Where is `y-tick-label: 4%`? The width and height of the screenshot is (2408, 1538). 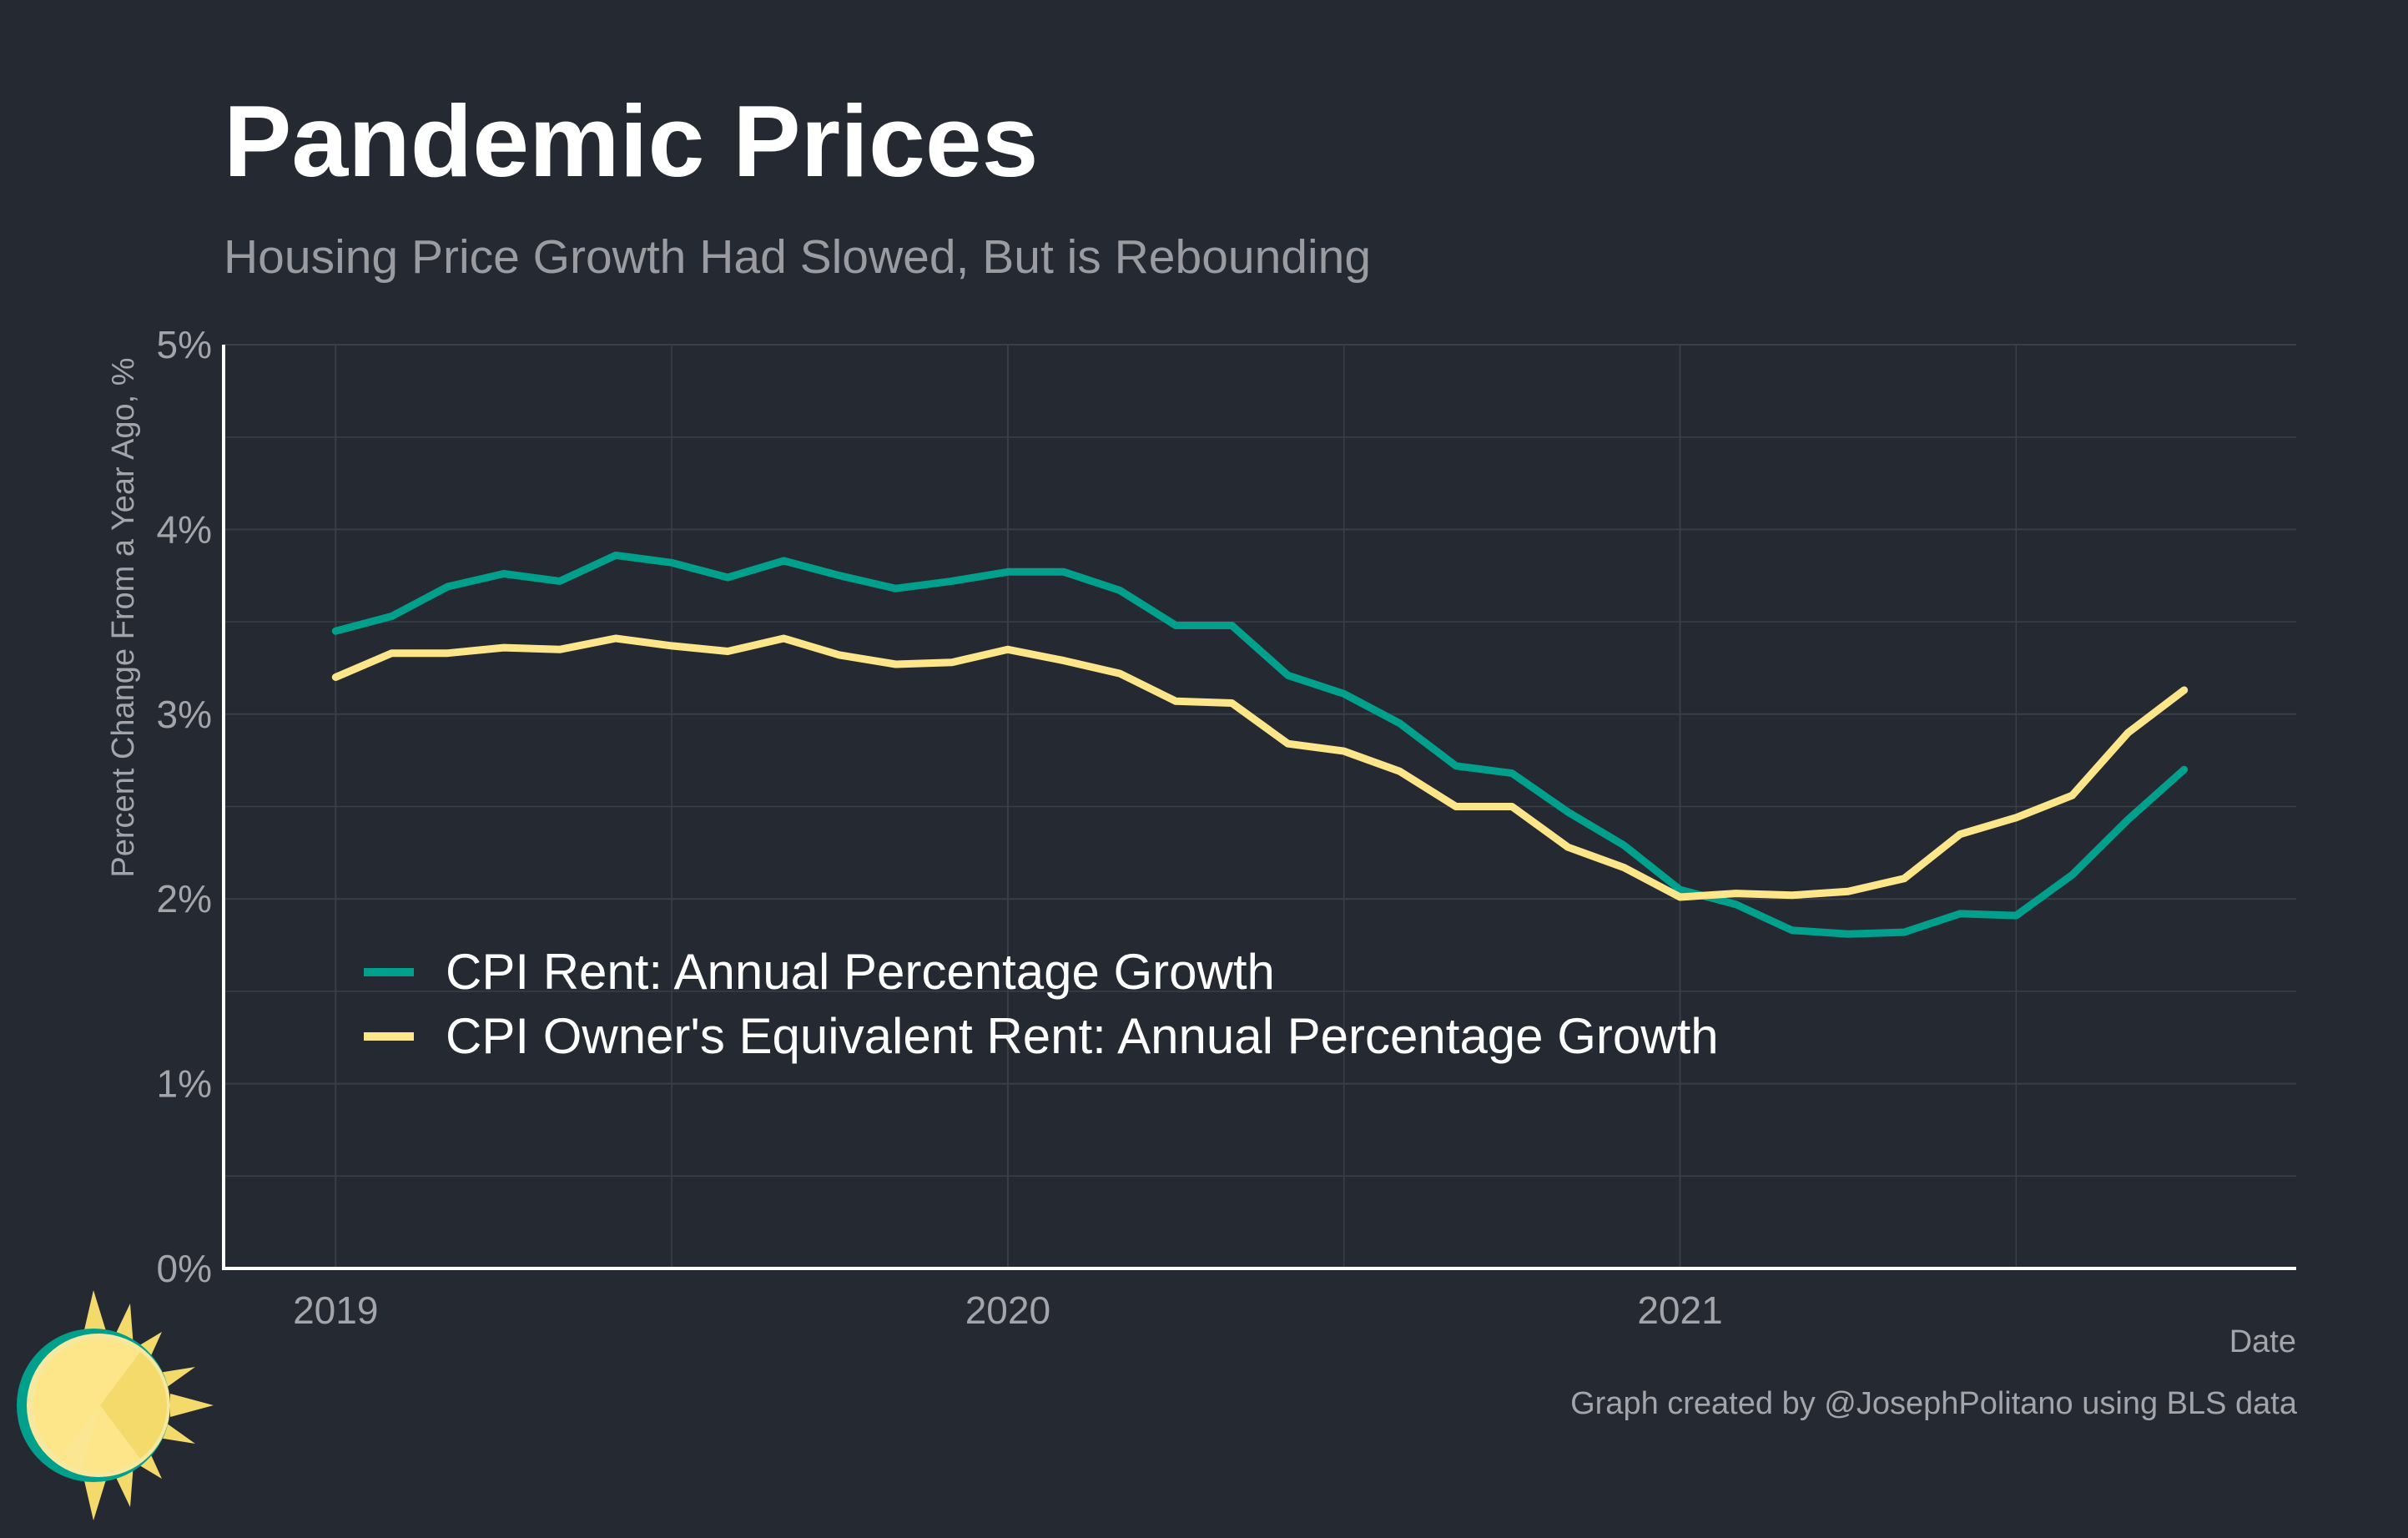 y-tick-label: 4% is located at coordinates (184, 529).